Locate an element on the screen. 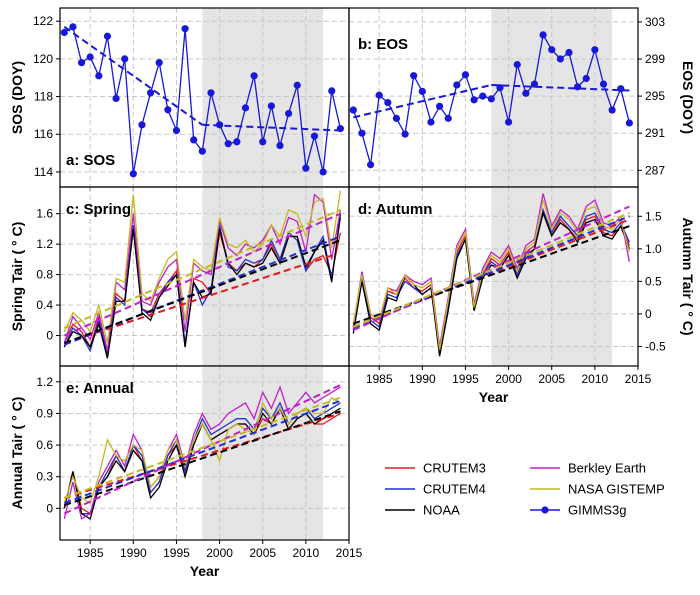 This screenshot has width=700, height=595. legend-item-berkley-earth: Berkley Earth is located at coordinates (588, 468).